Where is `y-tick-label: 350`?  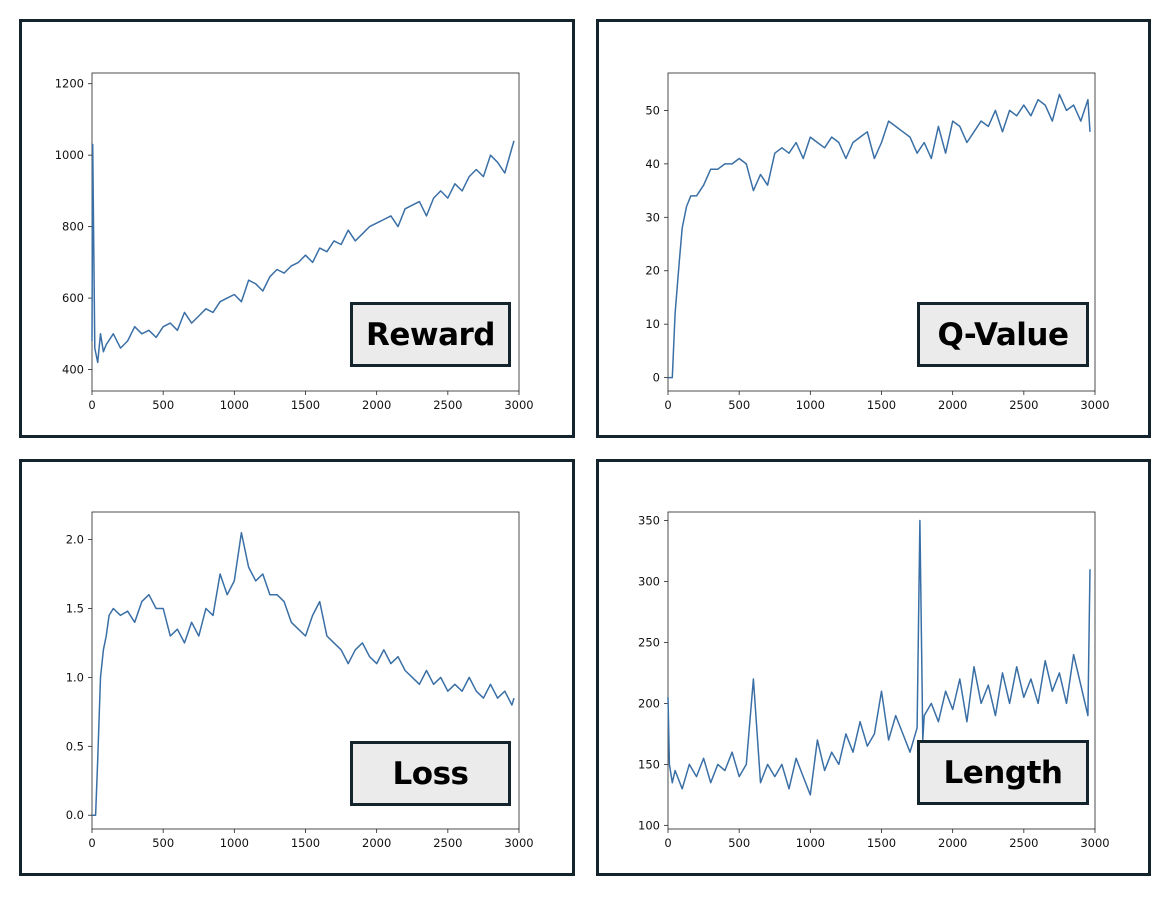
y-tick-label: 350 is located at coordinates (649, 521).